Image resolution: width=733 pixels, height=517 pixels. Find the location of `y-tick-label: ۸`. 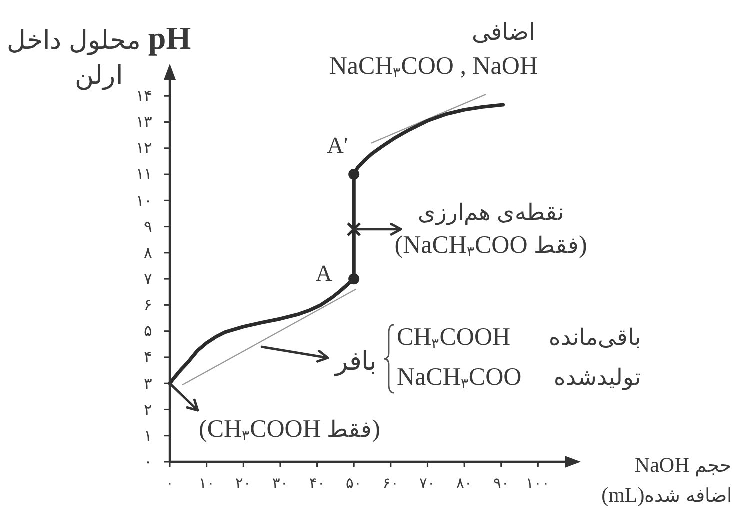

y-tick-label: ۸ is located at coordinates (148, 253).